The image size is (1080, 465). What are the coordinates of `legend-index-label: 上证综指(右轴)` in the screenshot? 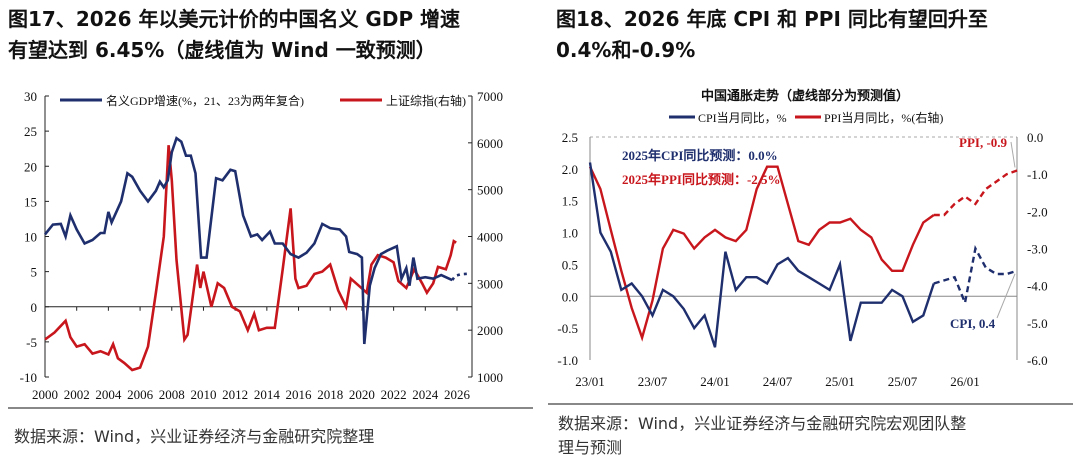 It's located at (426, 100).